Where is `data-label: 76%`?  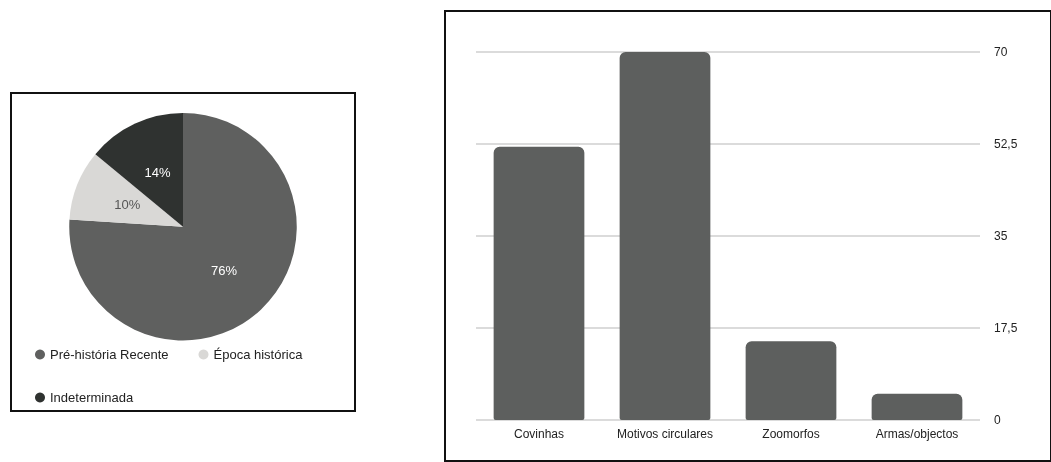
data-label: 76% is located at coordinates (224, 270).